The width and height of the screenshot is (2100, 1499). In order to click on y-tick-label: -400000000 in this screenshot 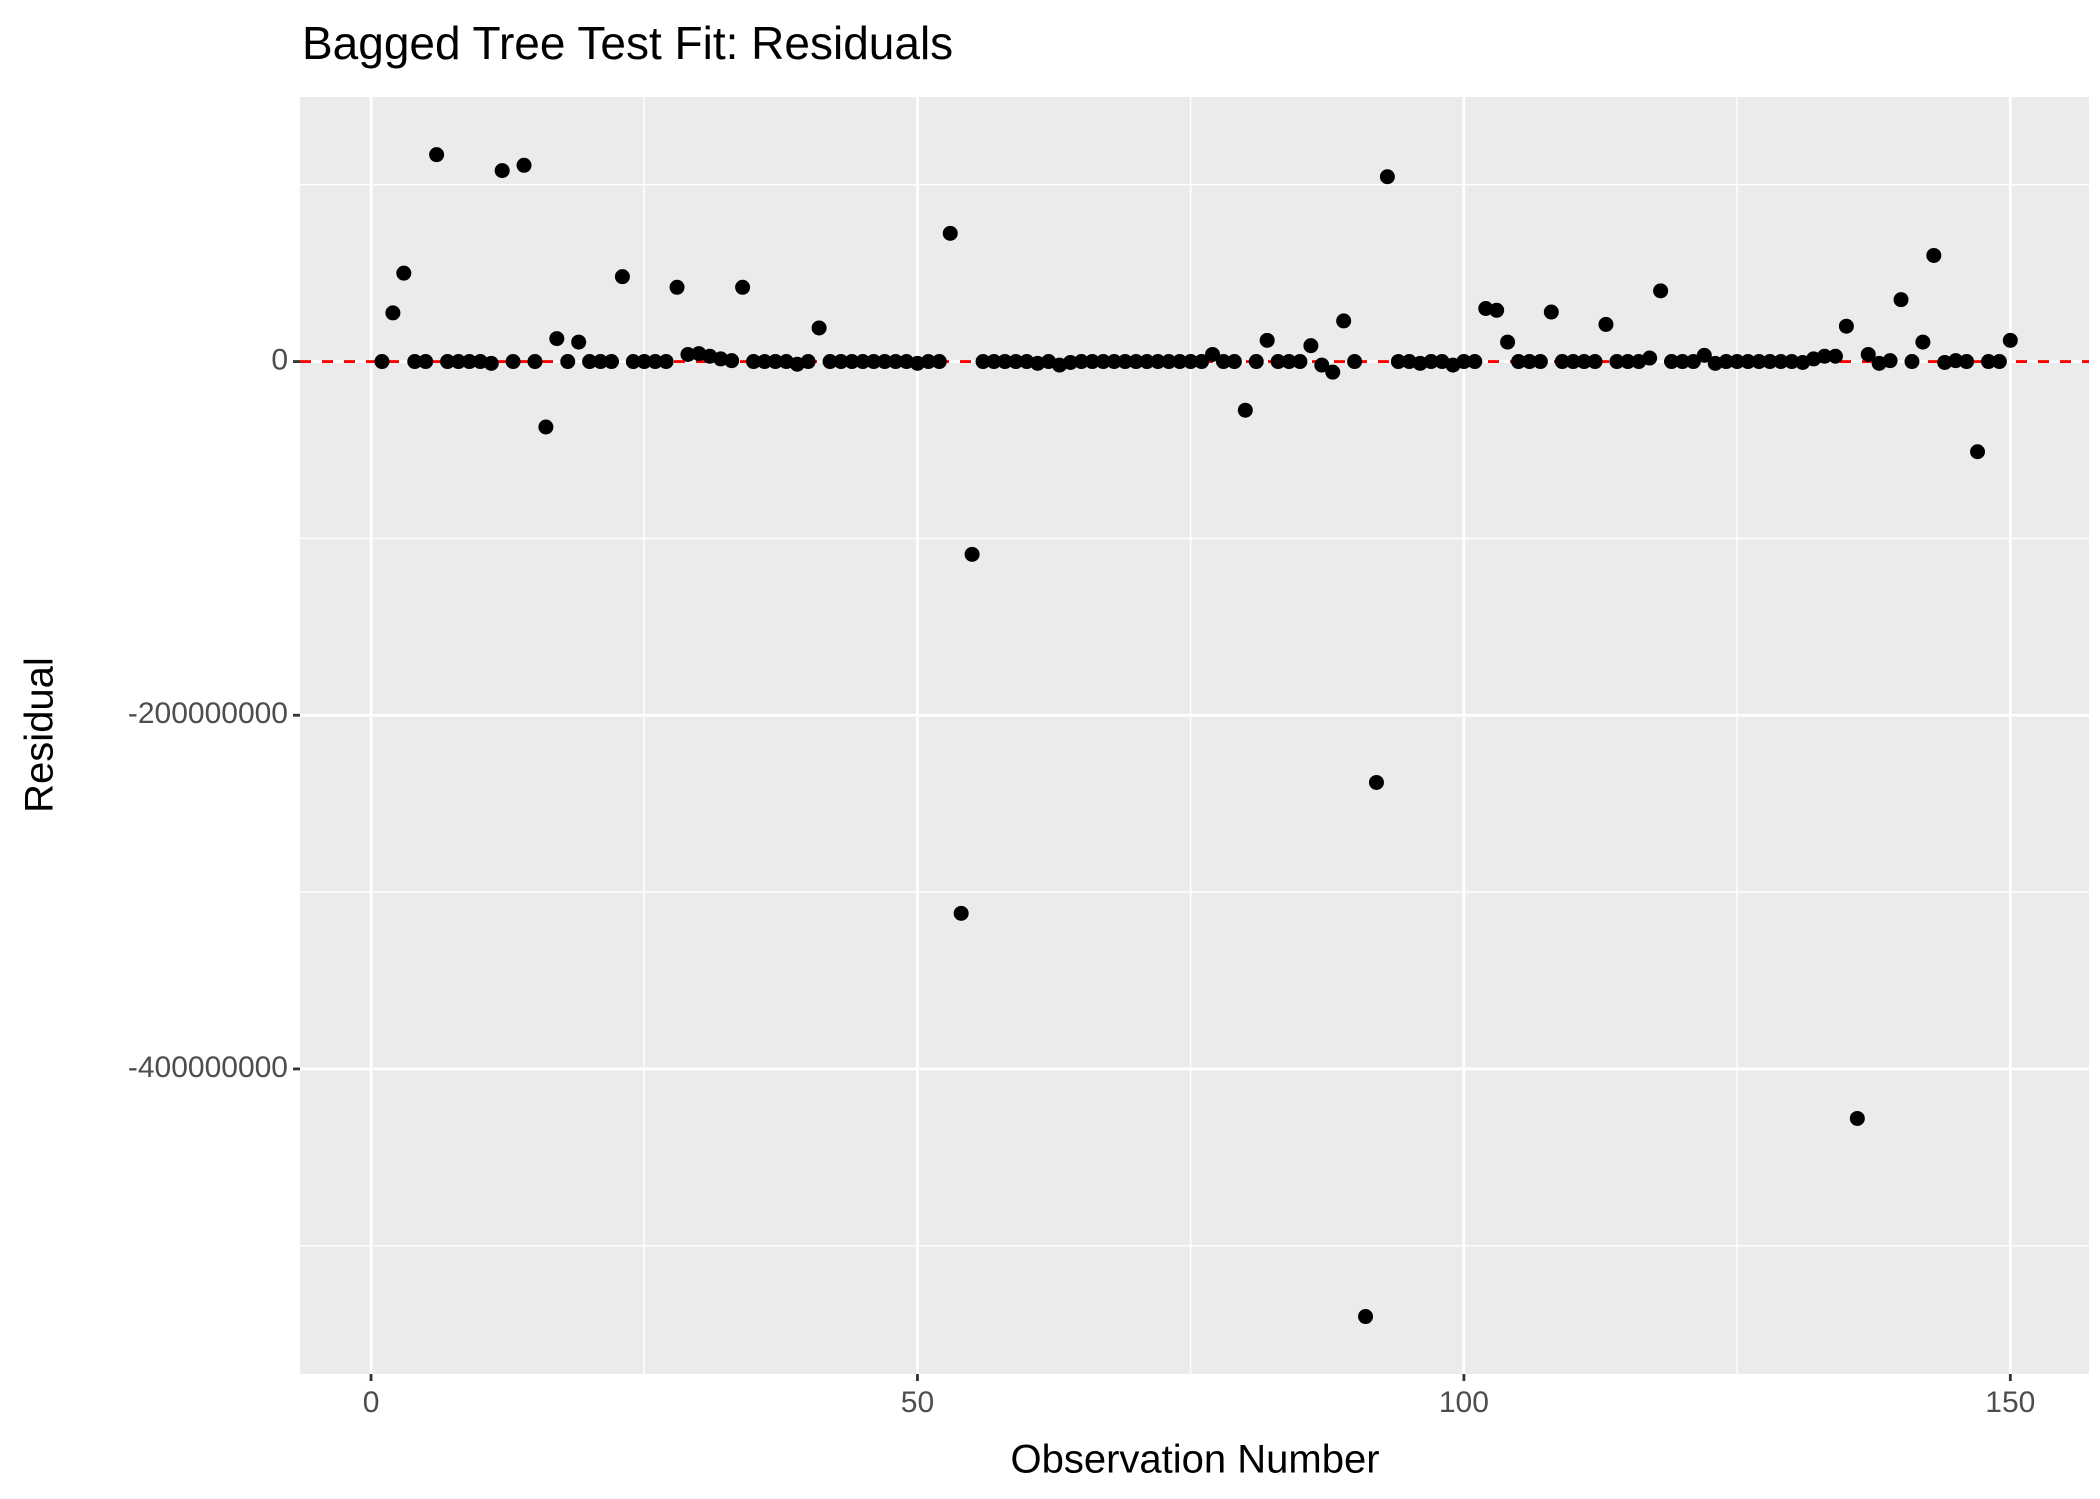, I will do `click(208, 1067)`.